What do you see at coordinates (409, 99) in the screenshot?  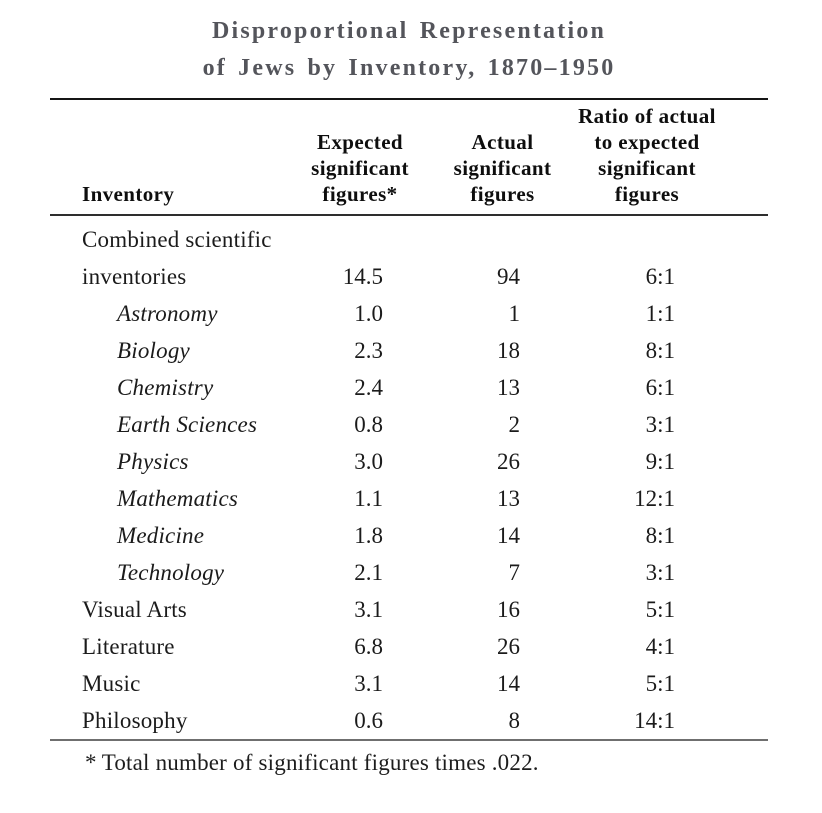 I see `top-rule` at bounding box center [409, 99].